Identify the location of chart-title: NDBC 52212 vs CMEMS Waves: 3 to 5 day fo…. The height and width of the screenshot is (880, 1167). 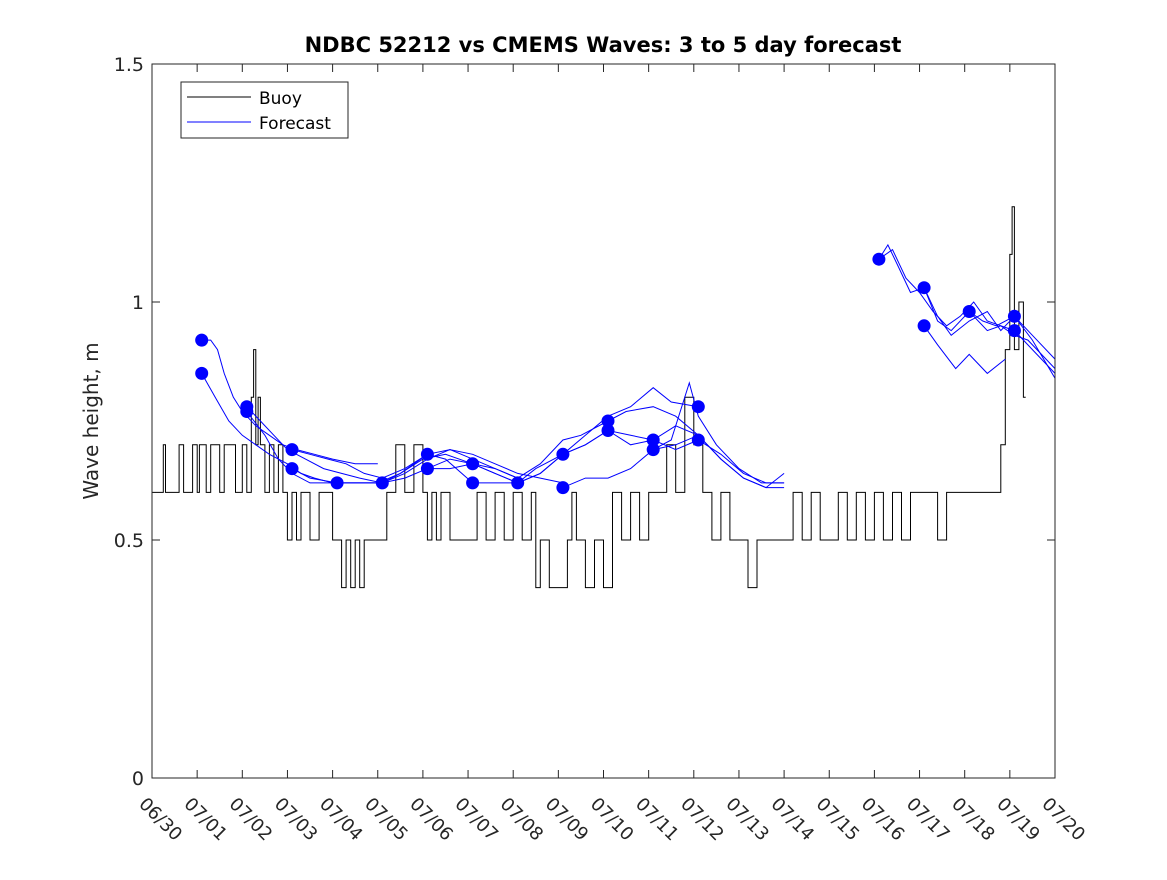
(603, 45).